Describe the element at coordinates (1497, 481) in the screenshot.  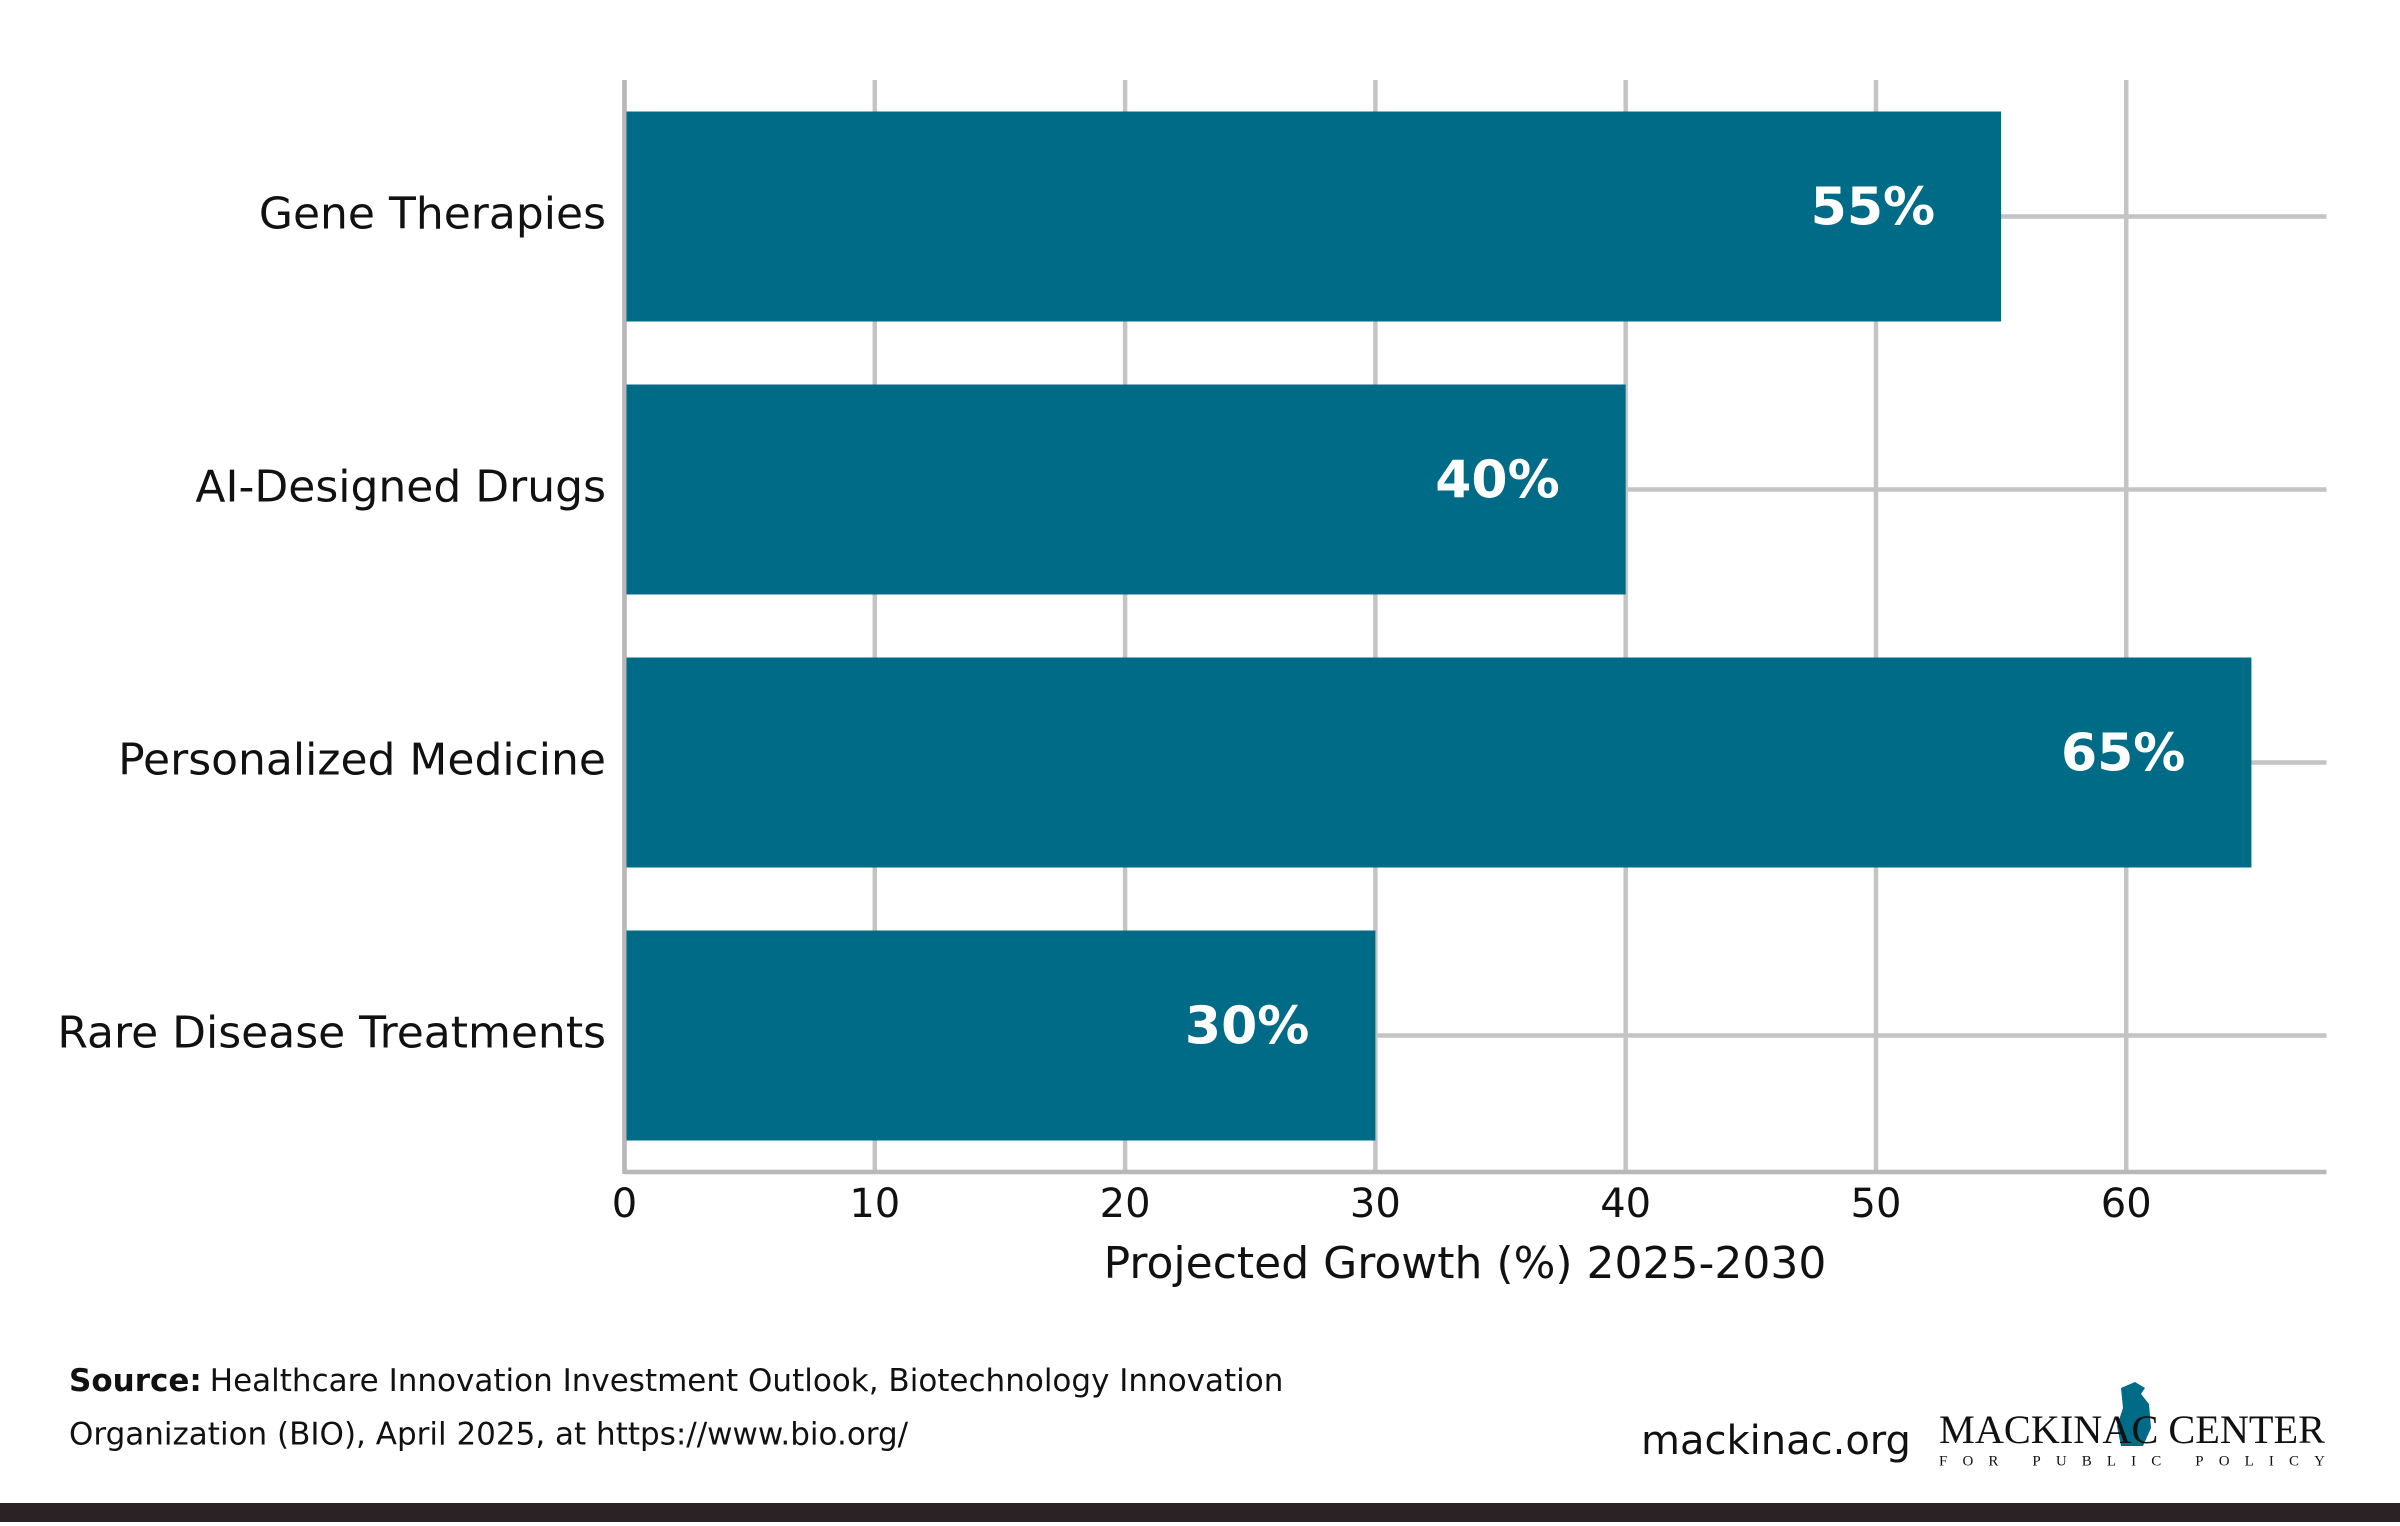
I see `data-label: 40%` at that location.